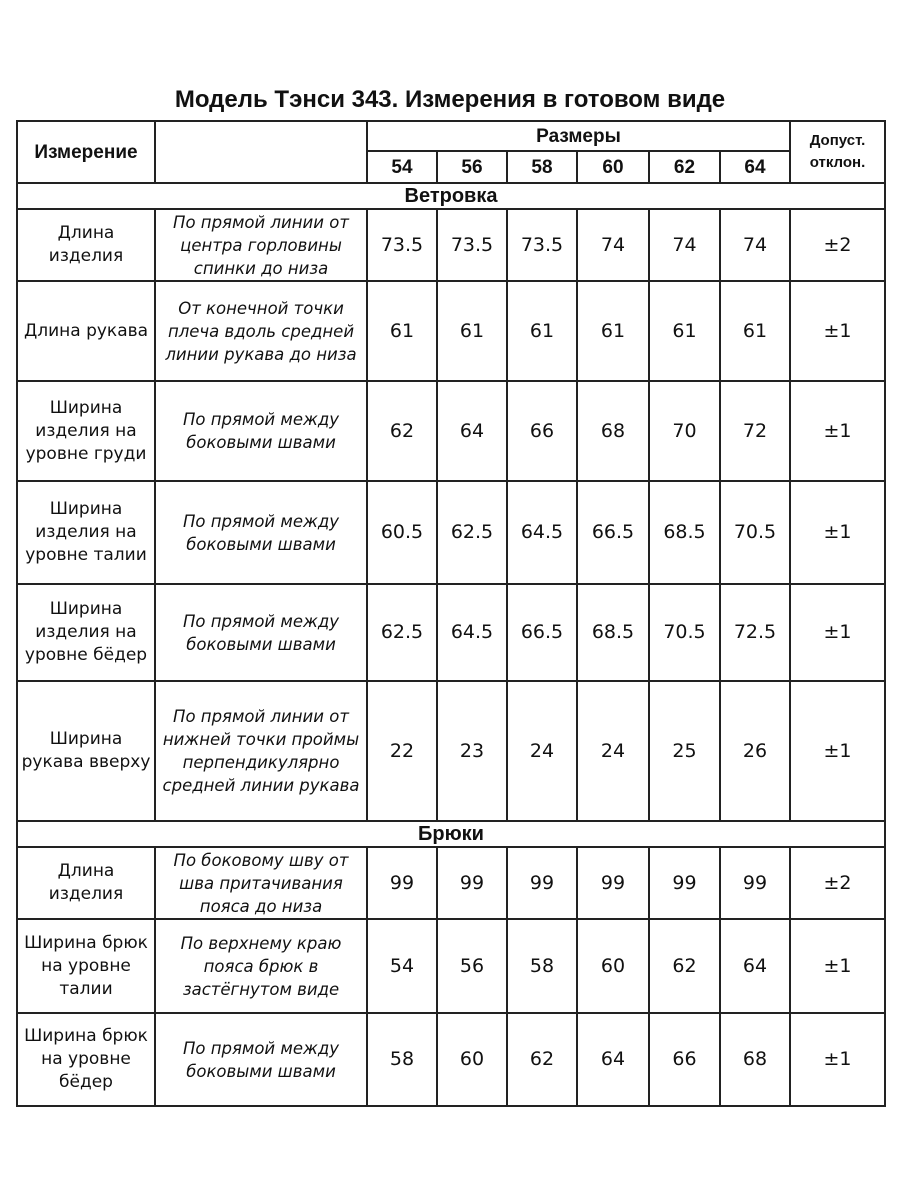 Image resolution: width=900 pixels, height=1200 pixels. Describe the element at coordinates (261, 152) in the screenshot. I see `header-description` at that location.